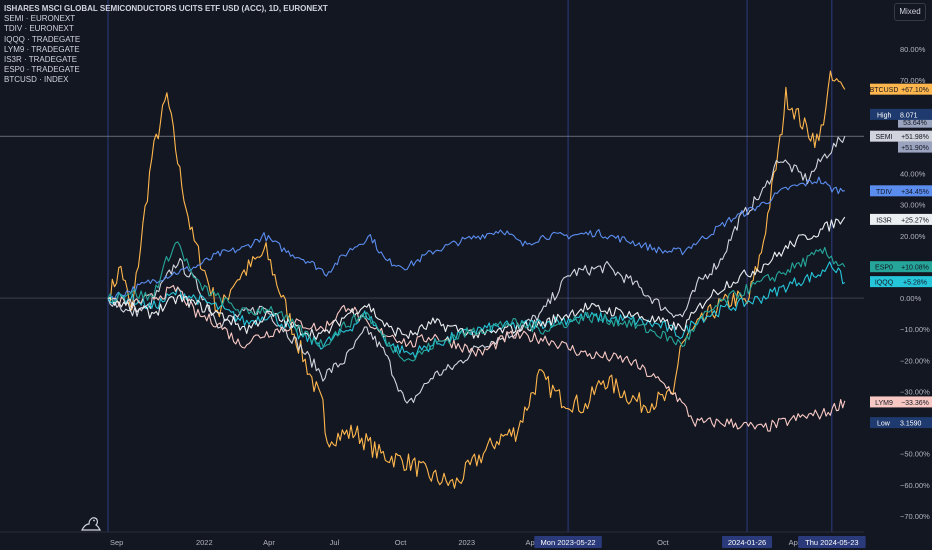 This screenshot has height=550, width=932. What do you see at coordinates (335, 542) in the screenshot?
I see `x-tick-label: Jul` at bounding box center [335, 542].